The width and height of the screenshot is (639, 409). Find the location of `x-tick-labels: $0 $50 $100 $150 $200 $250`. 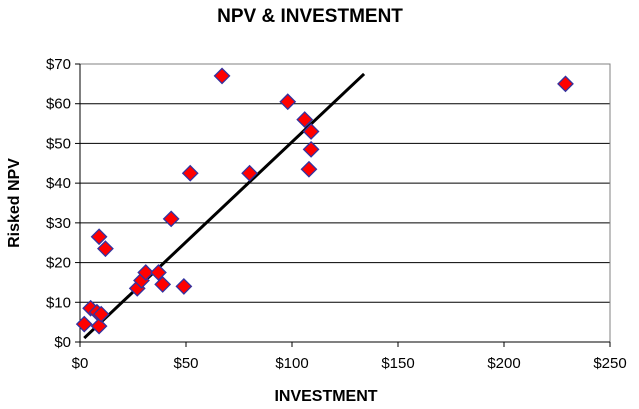

x-tick-labels: $0 $50 $100 $150 $200 $250 is located at coordinates (349, 363).